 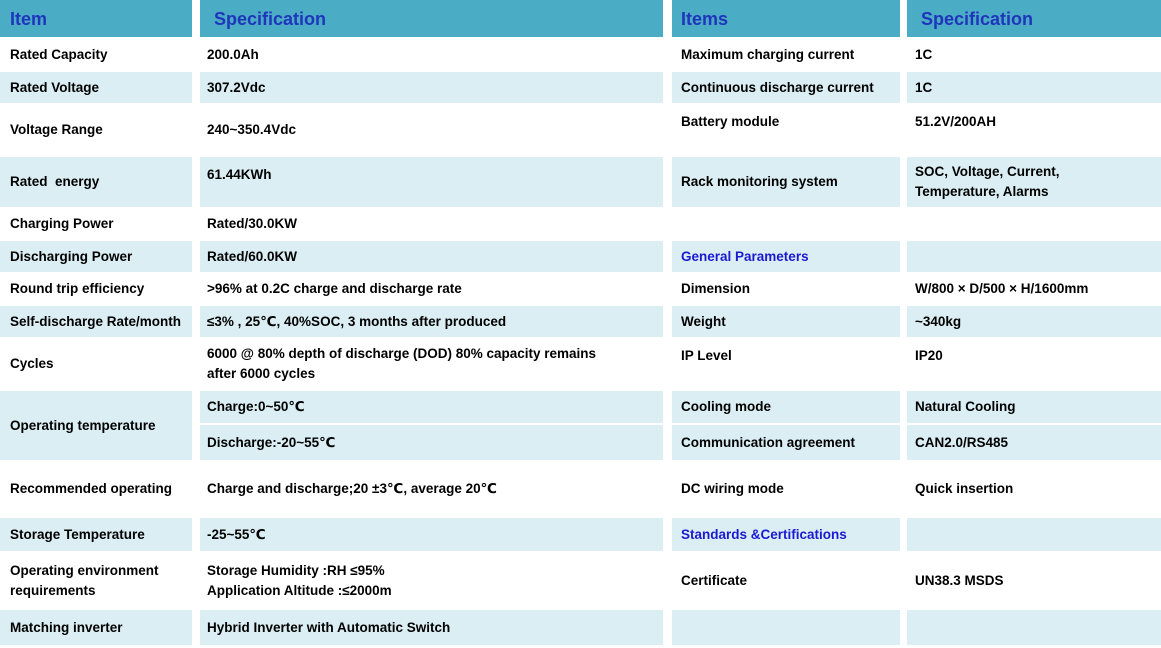 I want to click on spec-cell: UN38.3 MSDS, so click(x=1034, y=580).